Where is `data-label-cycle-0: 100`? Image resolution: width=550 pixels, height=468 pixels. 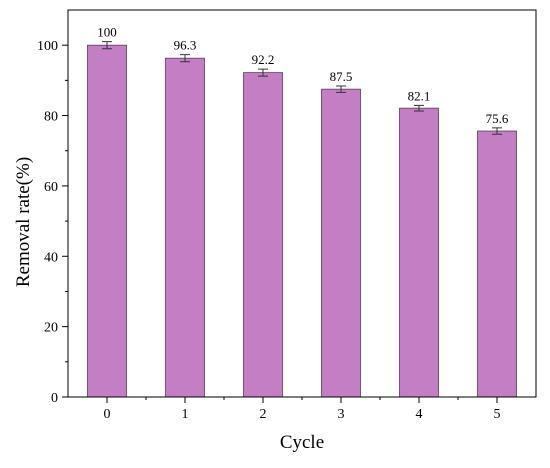
data-label-cycle-0: 100 is located at coordinates (107, 32).